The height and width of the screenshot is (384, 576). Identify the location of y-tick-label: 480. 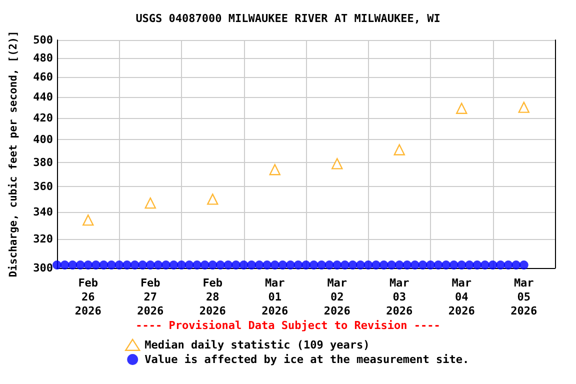
(43, 58).